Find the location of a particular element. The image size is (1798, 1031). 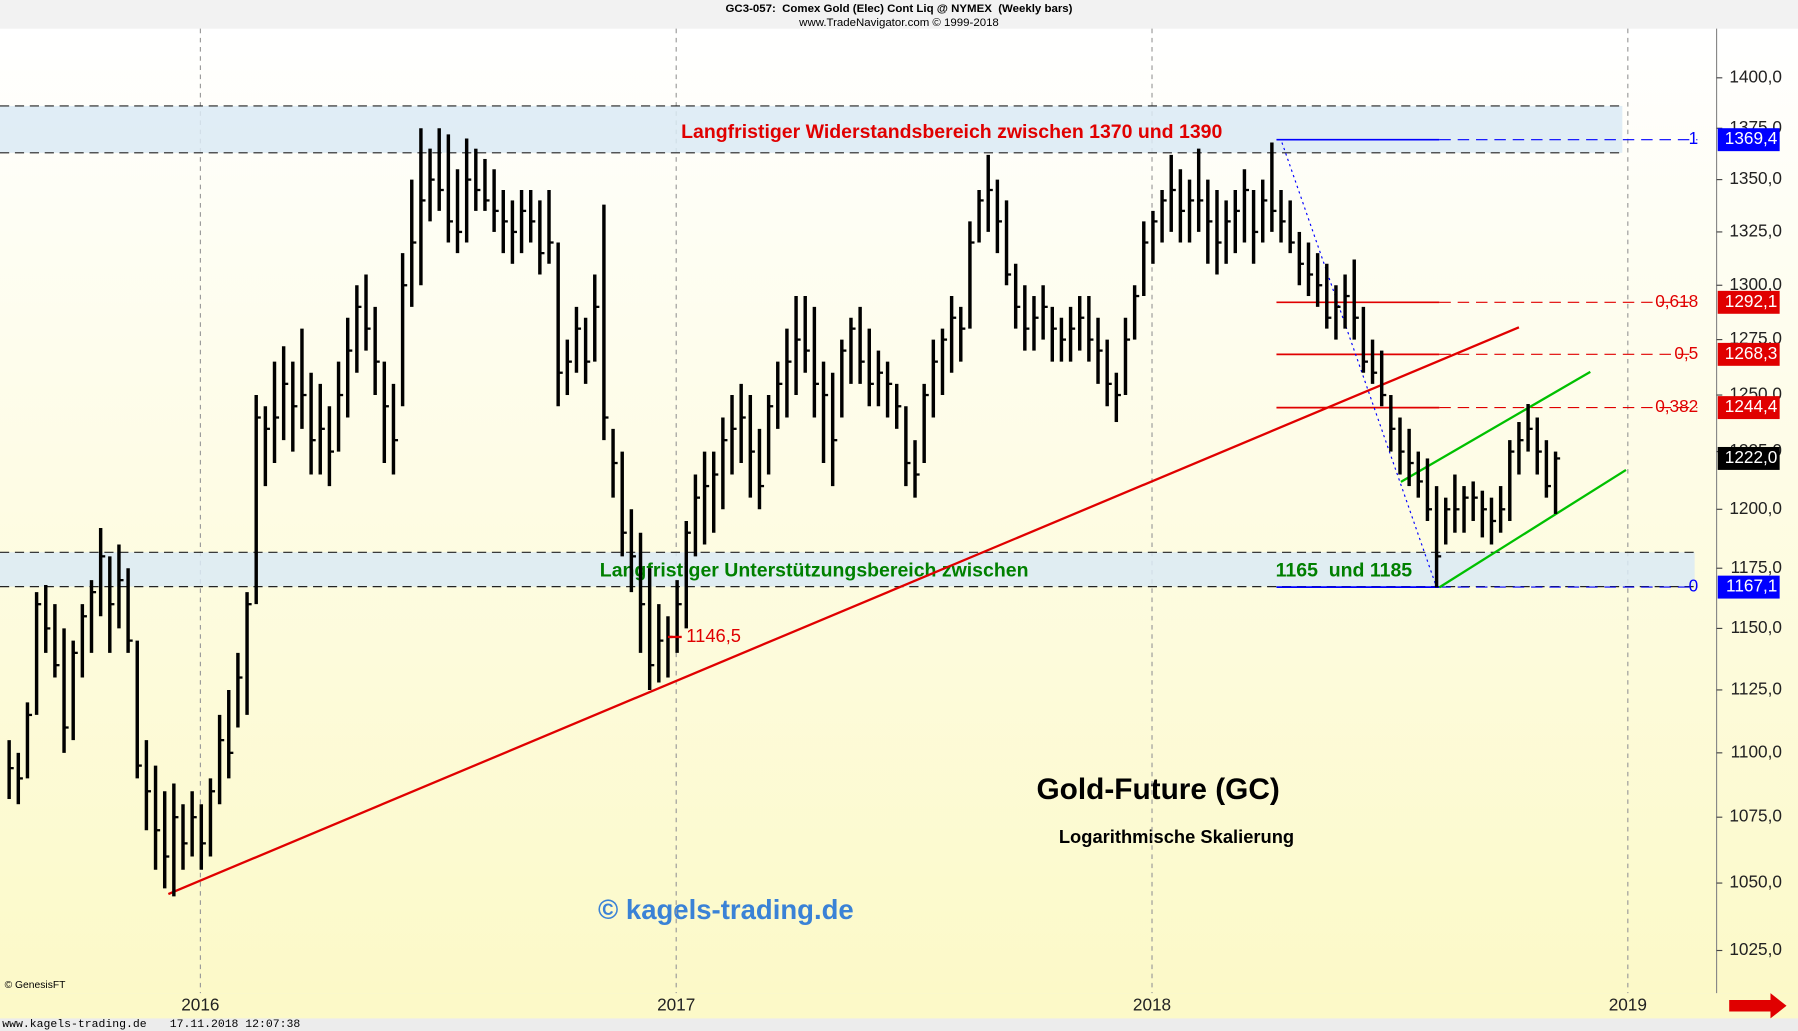

x-tick-label: 2017 is located at coordinates (676, 1004).